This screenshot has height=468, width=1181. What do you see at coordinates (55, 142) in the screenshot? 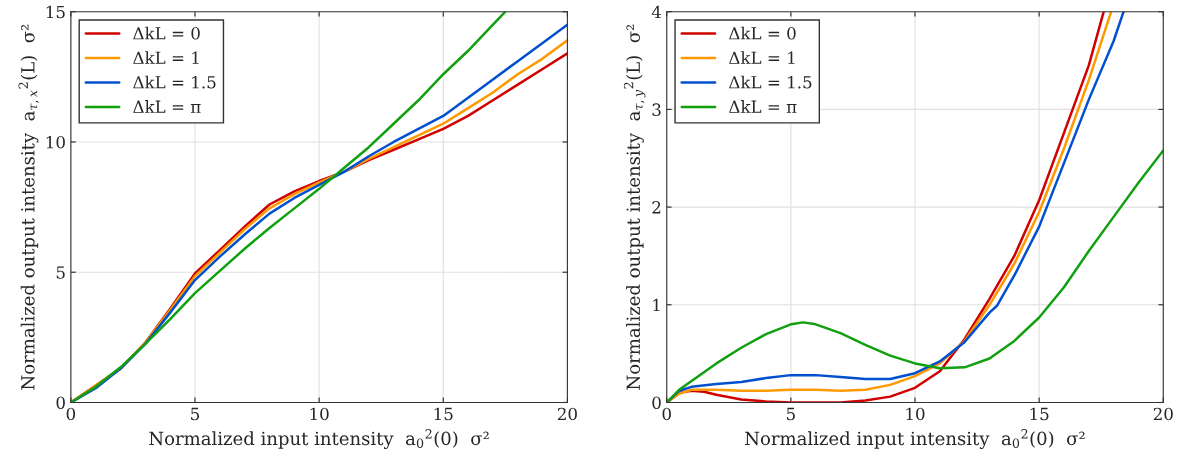
I see `y-tick-label: 10` at bounding box center [55, 142].